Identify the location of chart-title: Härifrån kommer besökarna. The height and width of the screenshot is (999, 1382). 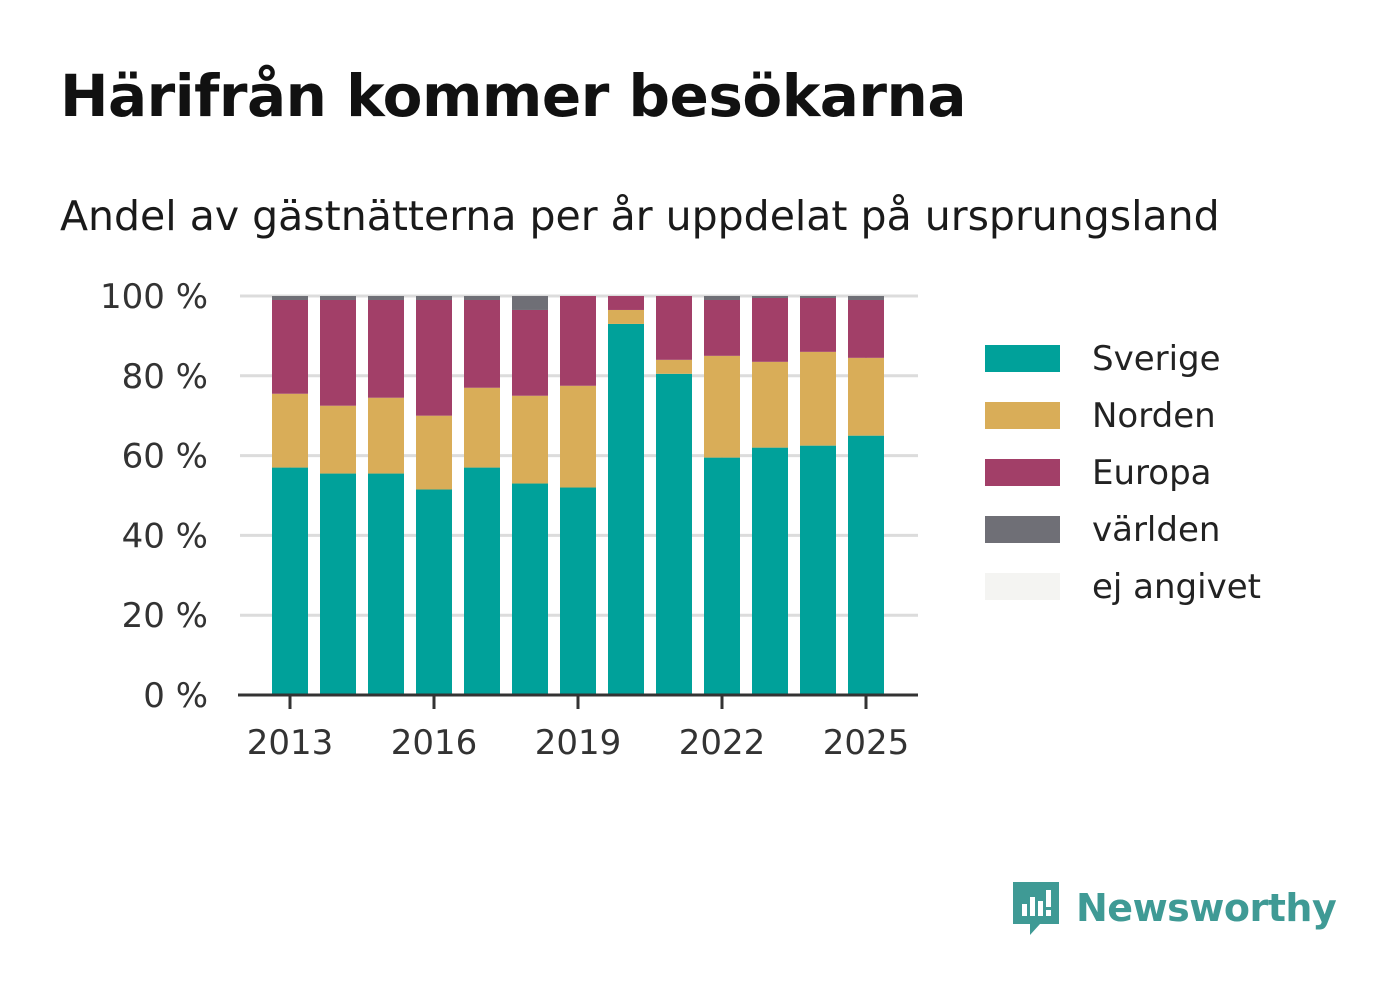
(513, 96).